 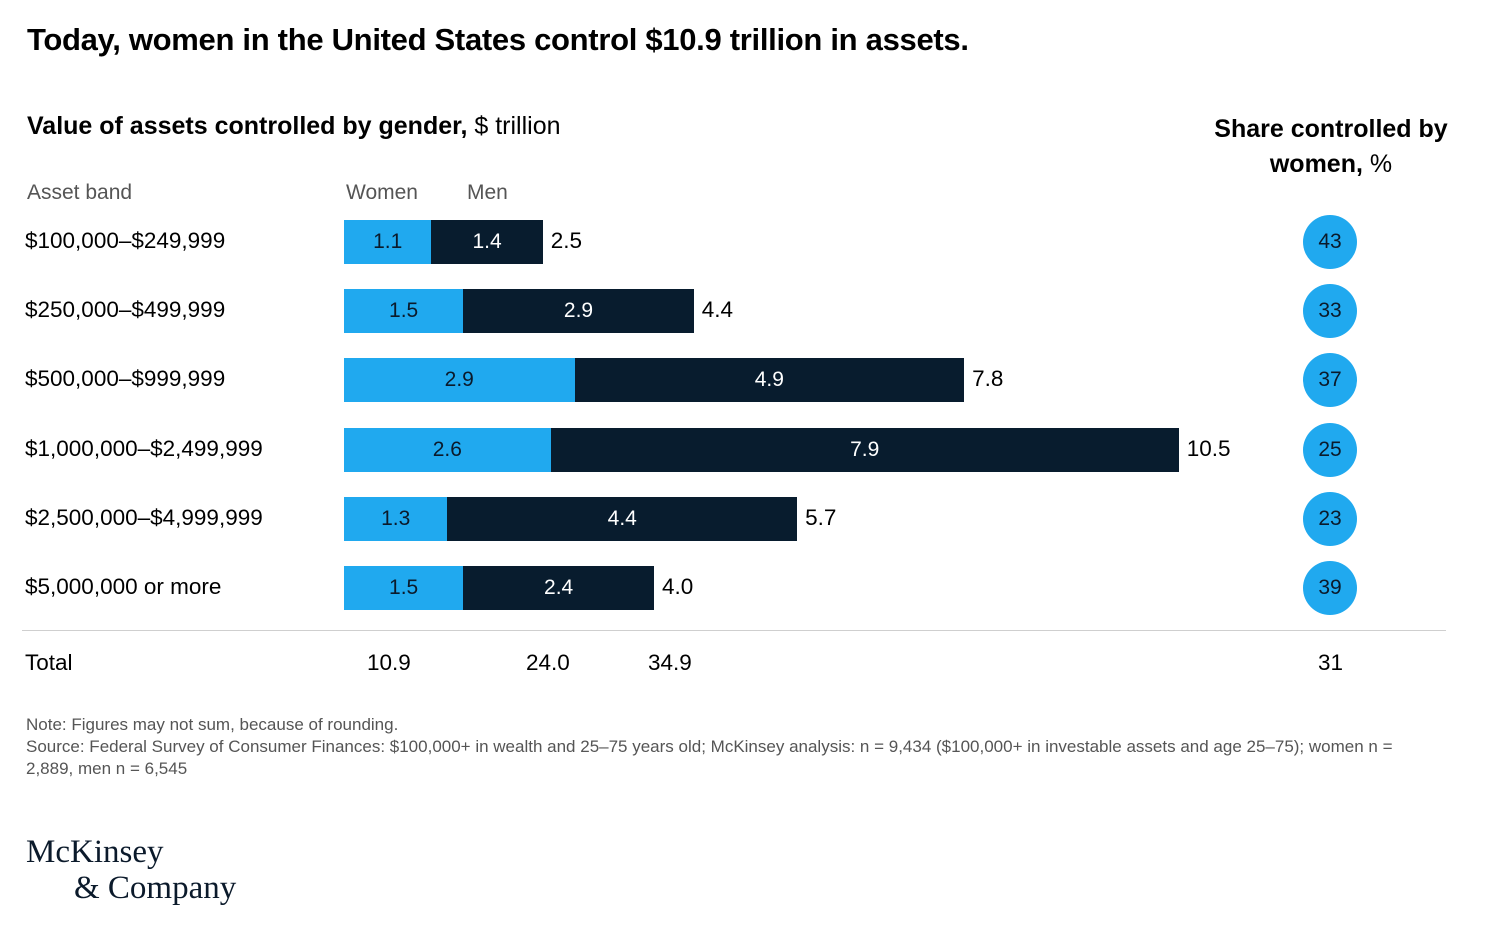 What do you see at coordinates (396, 518) in the screenshot?
I see `bar-women: 1.3` at bounding box center [396, 518].